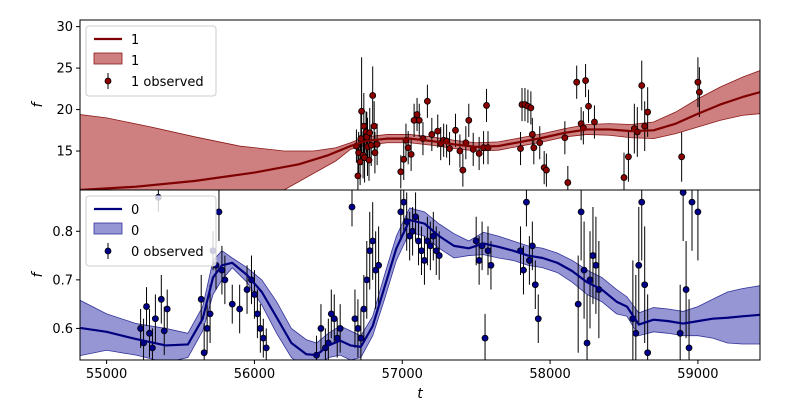  Describe the element at coordinates (64, 152) in the screenshot. I see `top-ytick-label: 15` at that location.